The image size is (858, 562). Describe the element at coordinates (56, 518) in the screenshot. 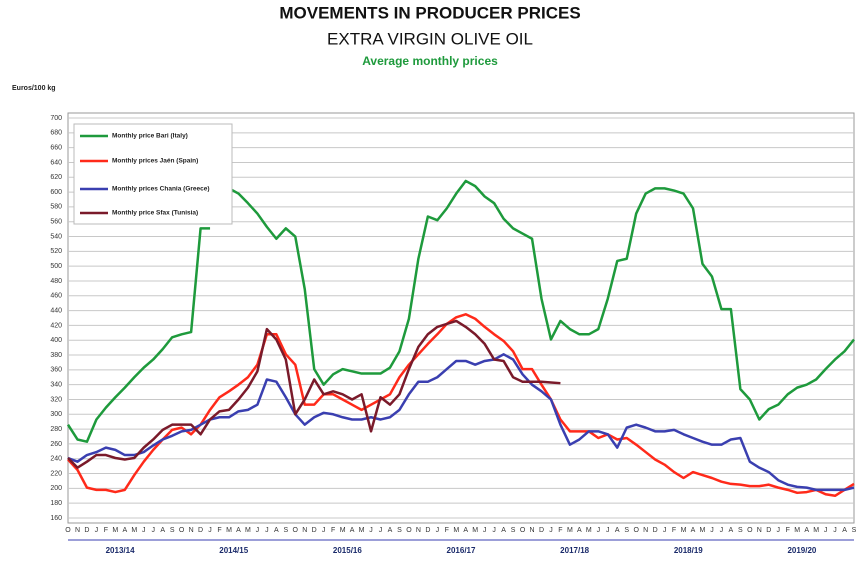

I see `y-tick-label: 160` at that location.